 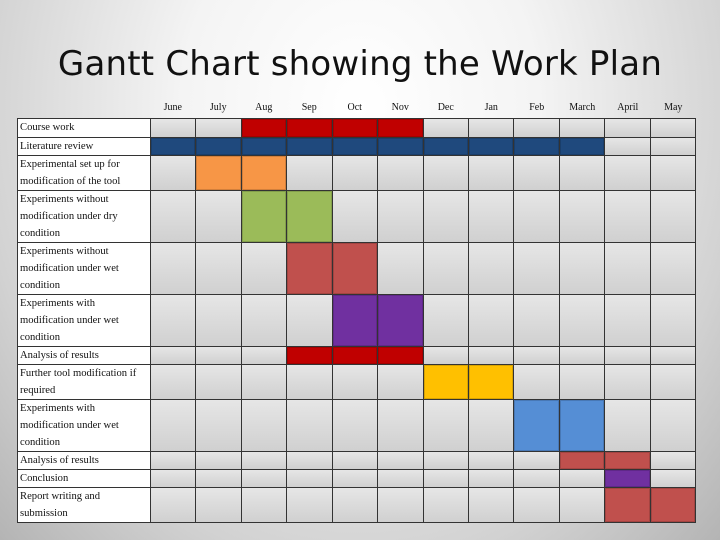 I want to click on task-label: Course work, so click(x=84, y=128).